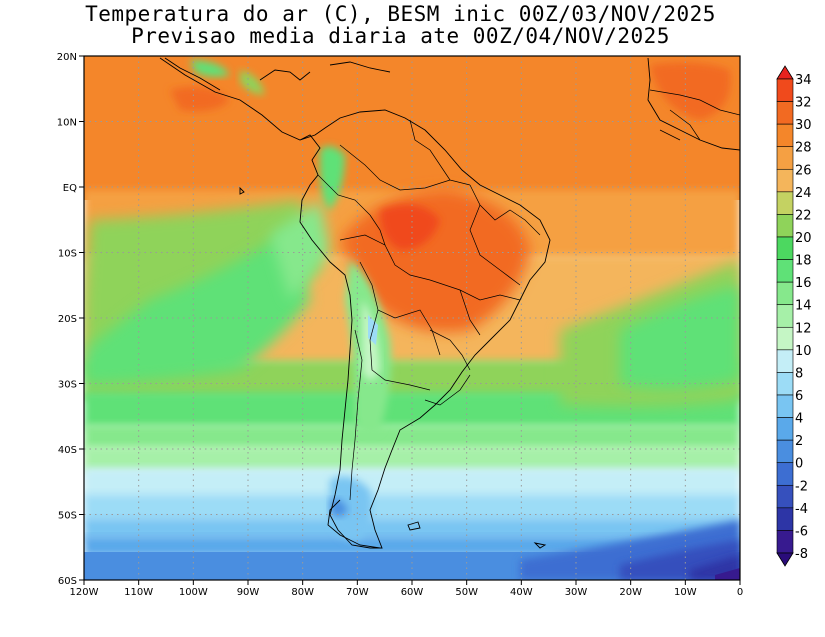  I want to click on lon-tick-label: 50W, so click(466, 592).